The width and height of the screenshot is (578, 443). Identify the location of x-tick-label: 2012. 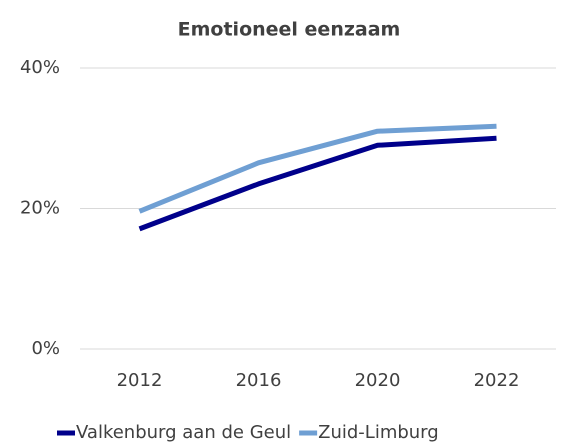
(140, 380).